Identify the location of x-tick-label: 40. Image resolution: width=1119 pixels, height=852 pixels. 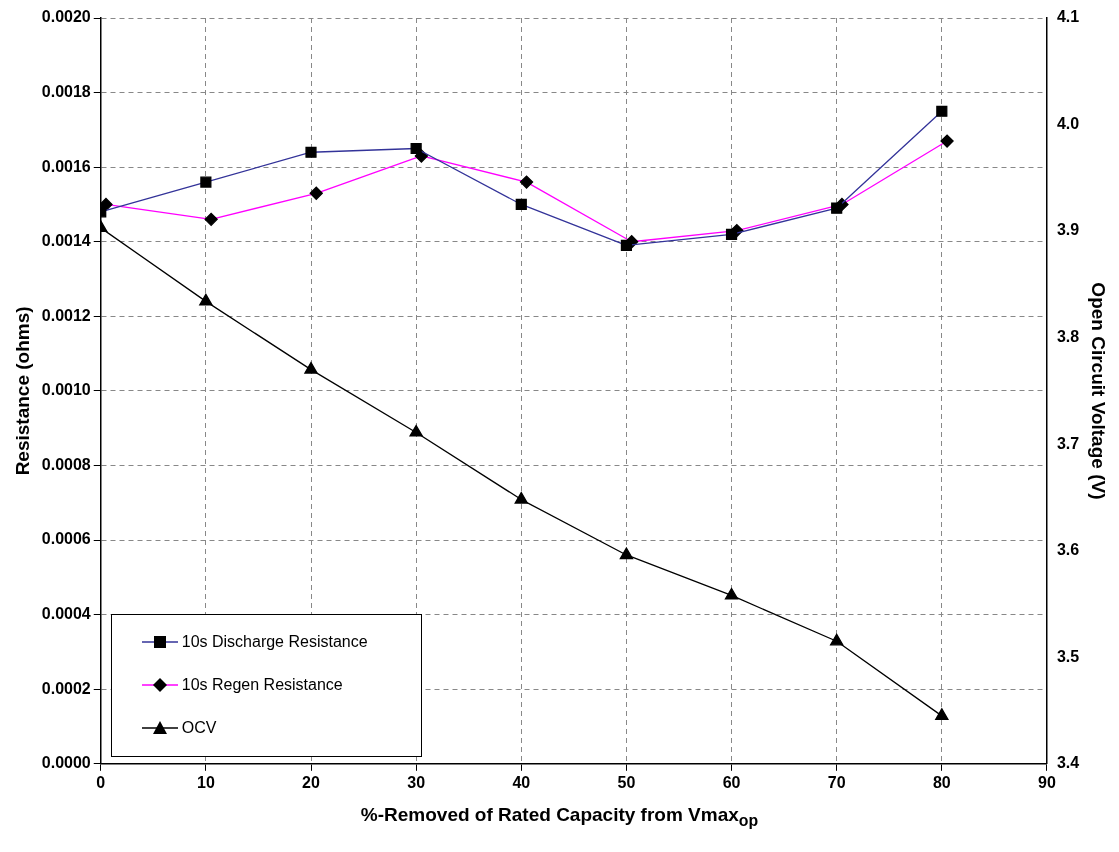
(521, 782).